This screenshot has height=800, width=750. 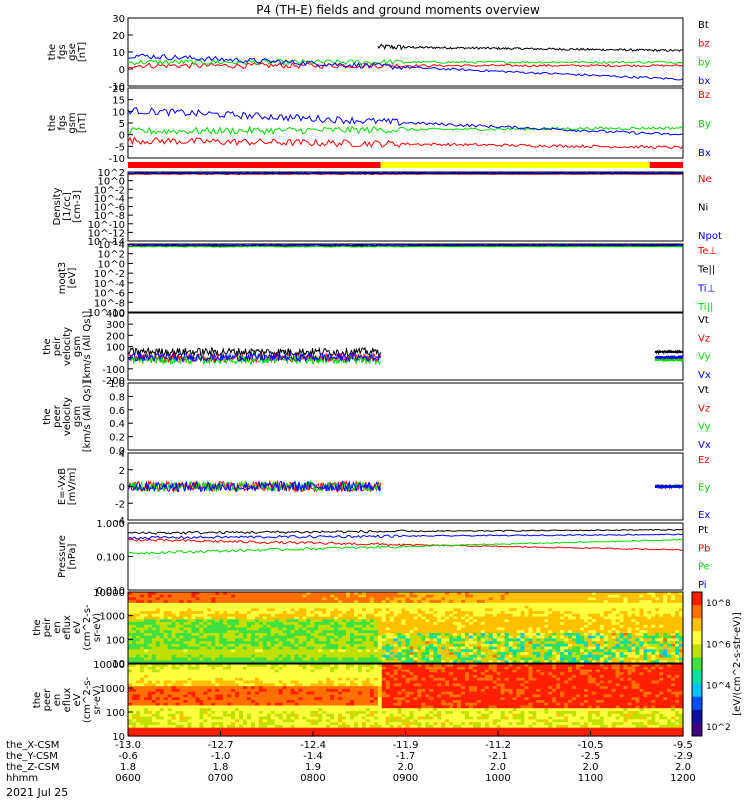 I want to click on y-tick-label: 10^-4, so click(x=109, y=199).